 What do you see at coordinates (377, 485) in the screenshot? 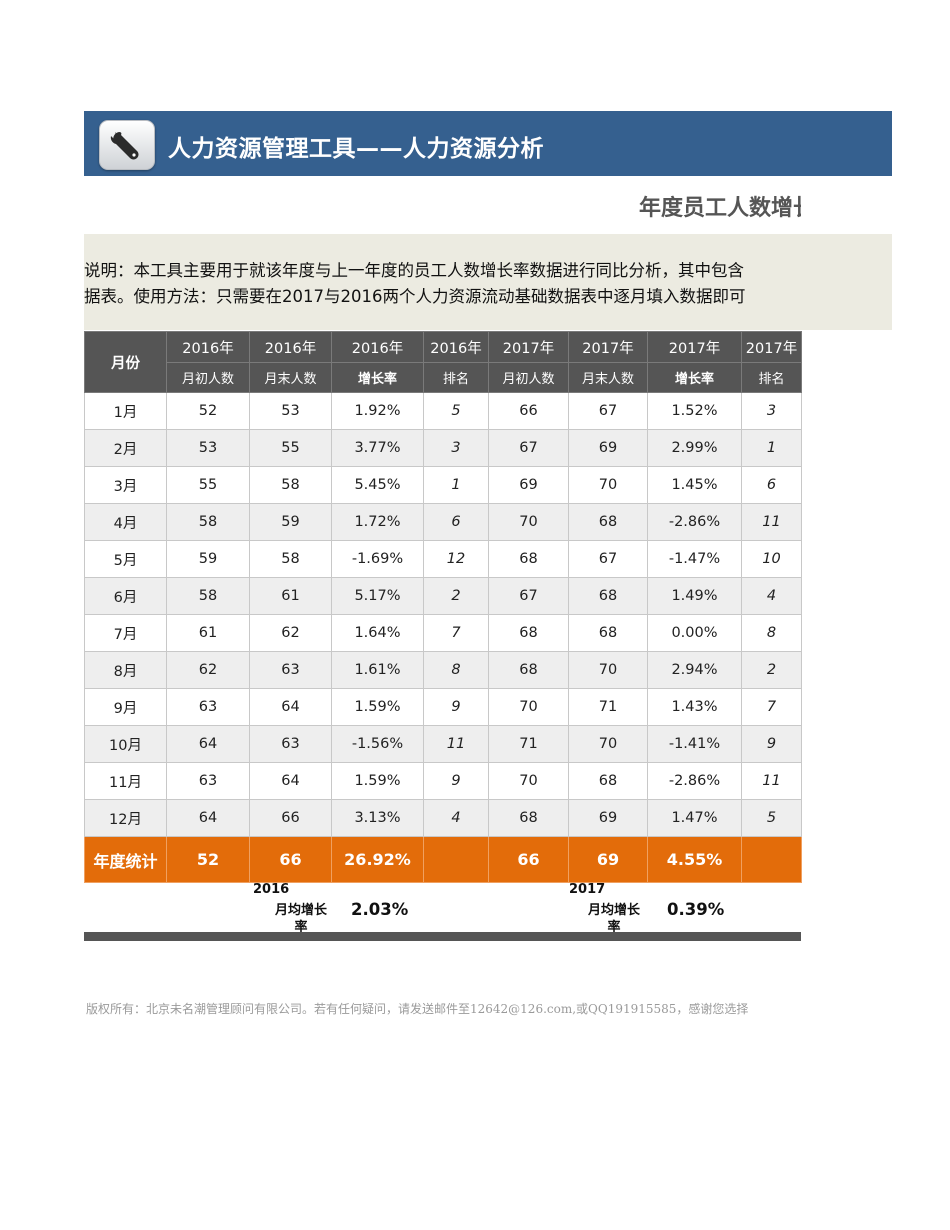
I see `data-cell: 5.45%` at bounding box center [377, 485].